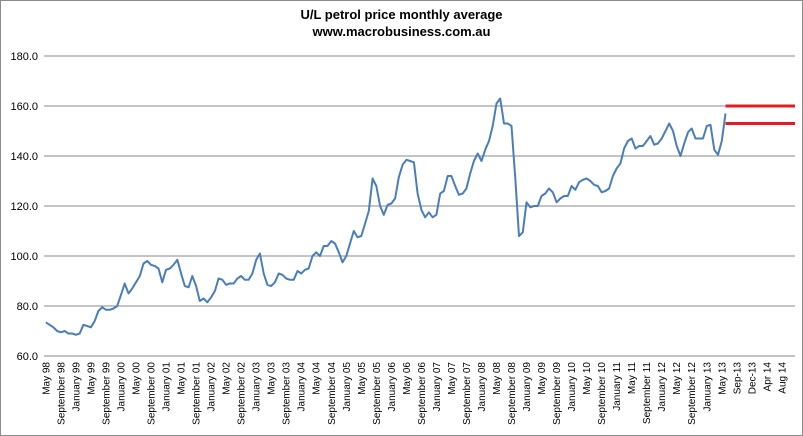 The image size is (803, 436). What do you see at coordinates (467, 393) in the screenshot?
I see `x-tick-label: September 07` at bounding box center [467, 393].